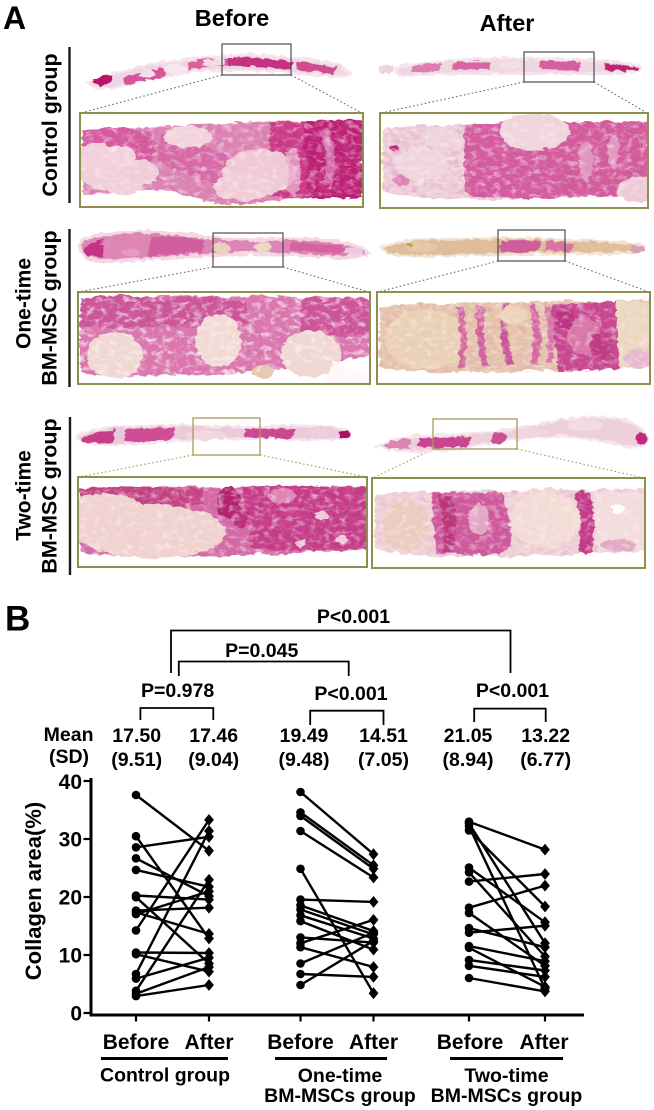 This screenshot has width=654, height=1110. I want to click on svg-text: (9.04), so click(213, 760).